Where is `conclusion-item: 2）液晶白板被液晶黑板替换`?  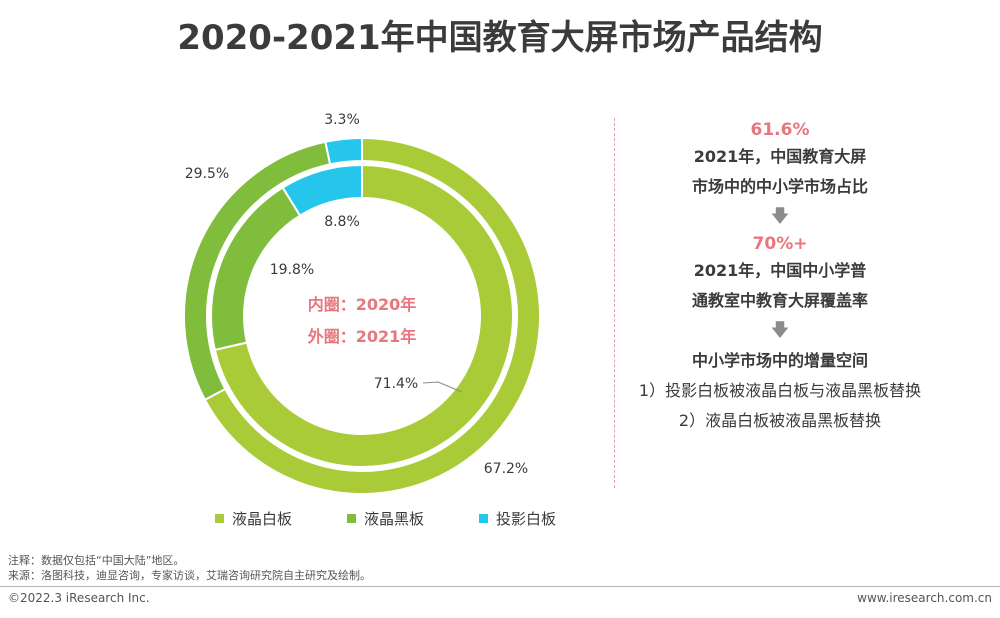 conclusion-item: 2）液晶白板被液晶黑板替换 is located at coordinates (780, 420).